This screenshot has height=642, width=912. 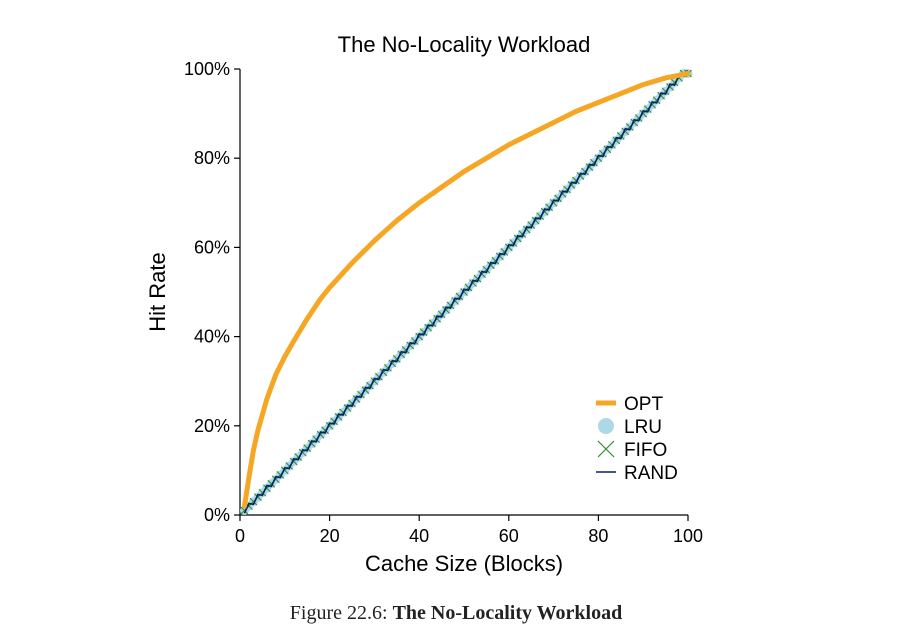 I want to click on y-ticks: 0% 20% 40% 60% 80% 100%, so click(x=212, y=292).